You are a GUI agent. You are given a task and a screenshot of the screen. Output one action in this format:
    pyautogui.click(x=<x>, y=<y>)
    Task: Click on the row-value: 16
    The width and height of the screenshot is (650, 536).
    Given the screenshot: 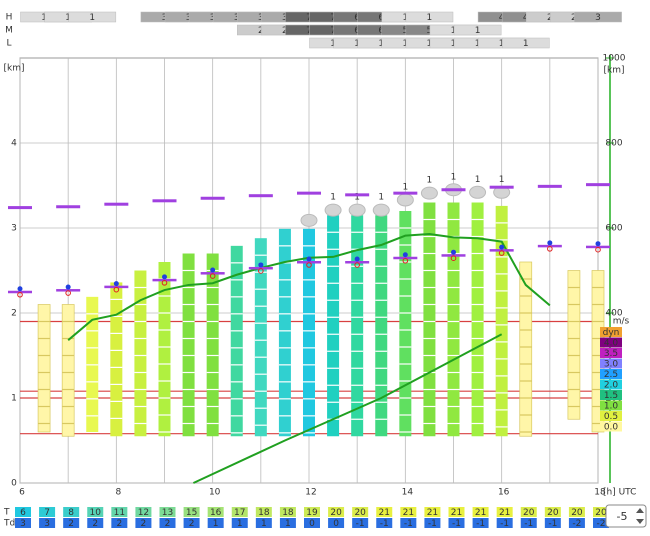 What is the action you would take?
    pyautogui.click(x=216, y=513)
    